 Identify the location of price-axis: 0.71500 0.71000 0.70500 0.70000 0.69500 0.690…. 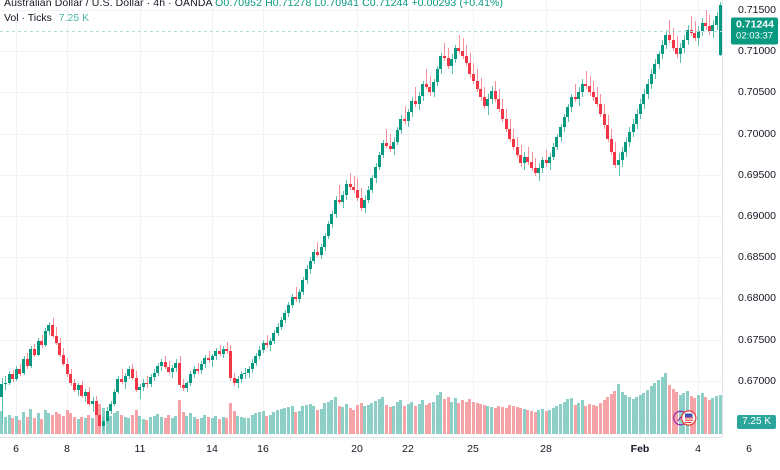
(751, 218).